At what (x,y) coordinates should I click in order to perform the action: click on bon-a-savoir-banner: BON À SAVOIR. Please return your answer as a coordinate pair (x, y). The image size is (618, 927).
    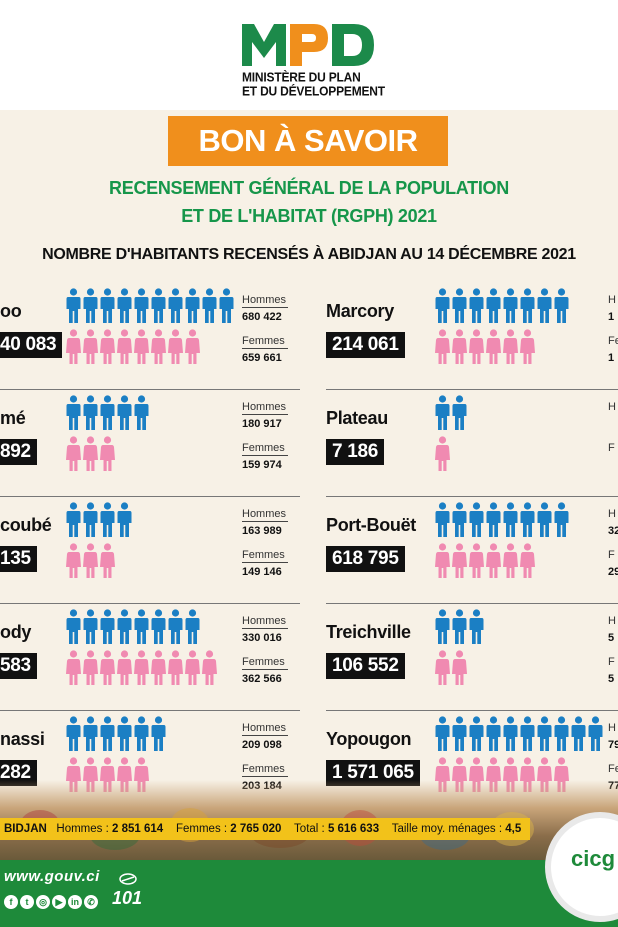
    Looking at the image, I should click on (308, 141).